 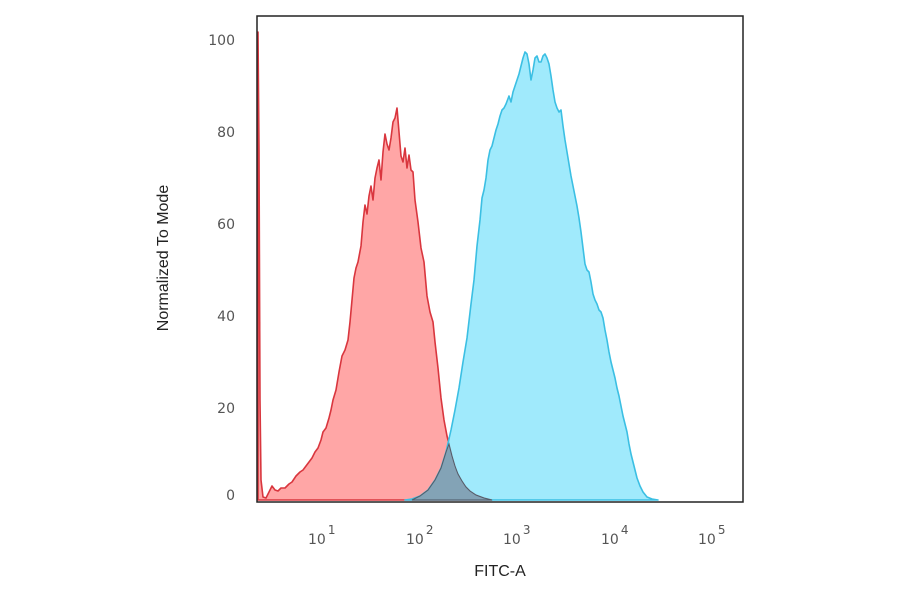 I want to click on y-tick-20: 20, so click(x=226, y=409).